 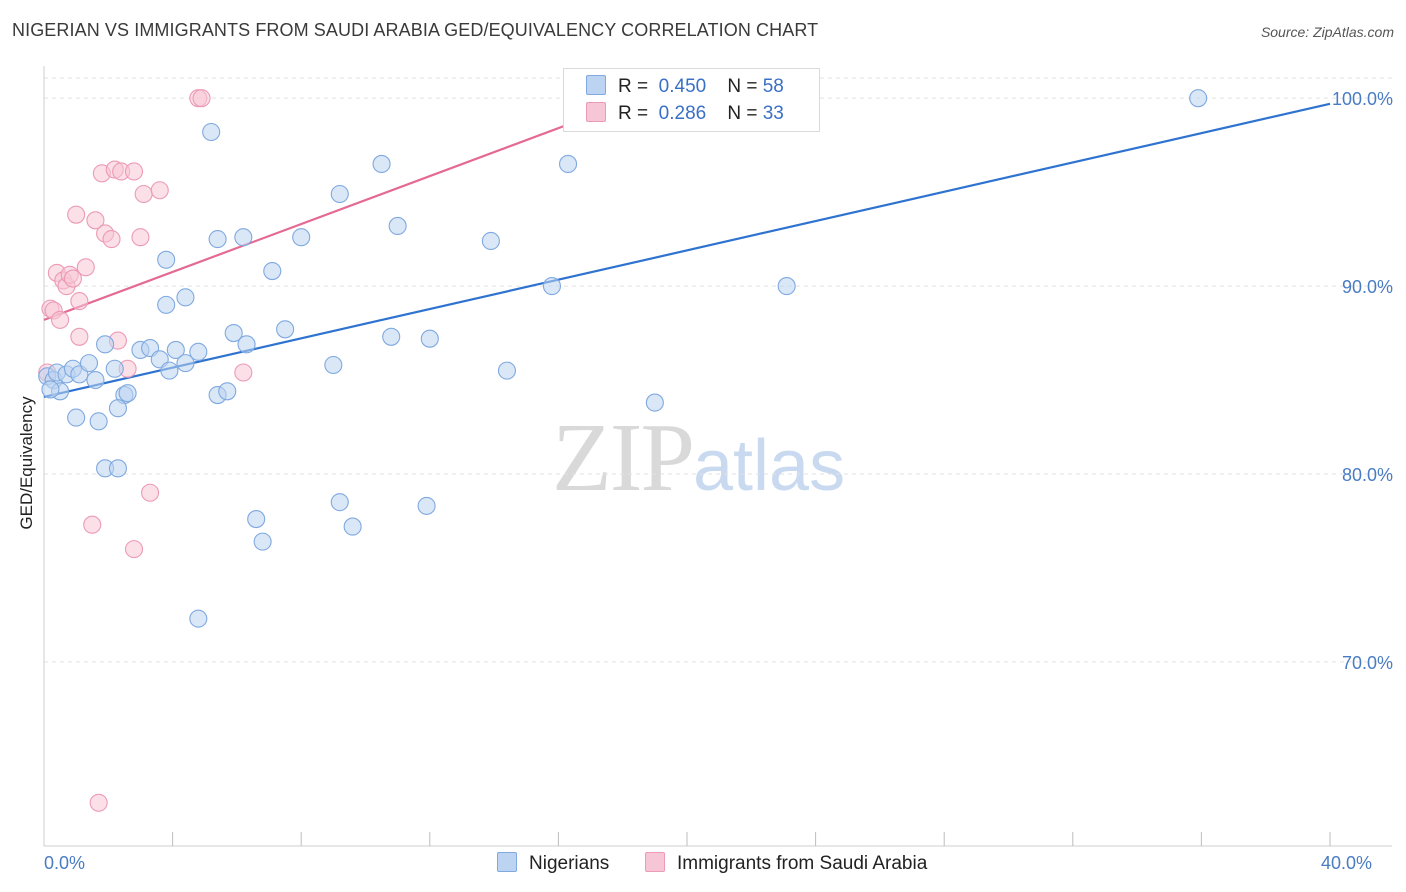 What do you see at coordinates (1367, 475) in the screenshot?
I see `y-tick-label: 80.0%` at bounding box center [1367, 475].